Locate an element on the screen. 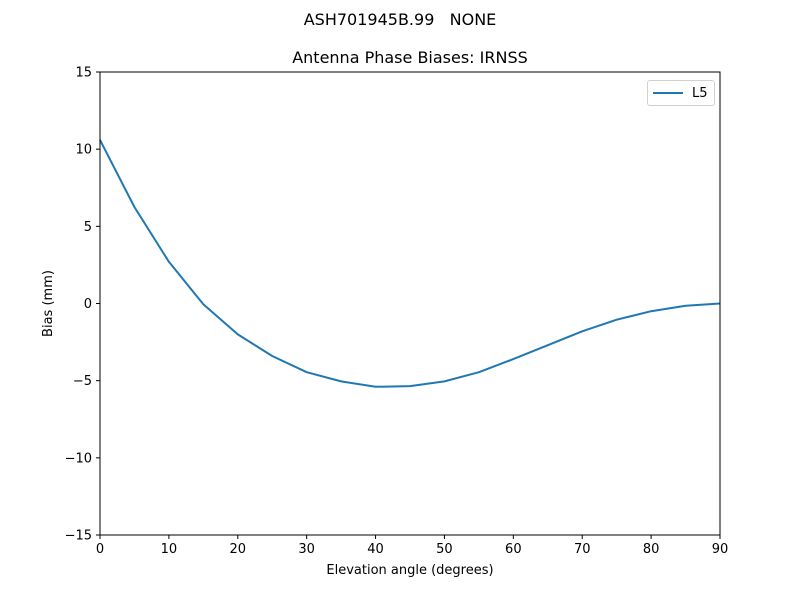 This screenshot has height=600, width=800. x-tick-label: 20 is located at coordinates (238, 549).